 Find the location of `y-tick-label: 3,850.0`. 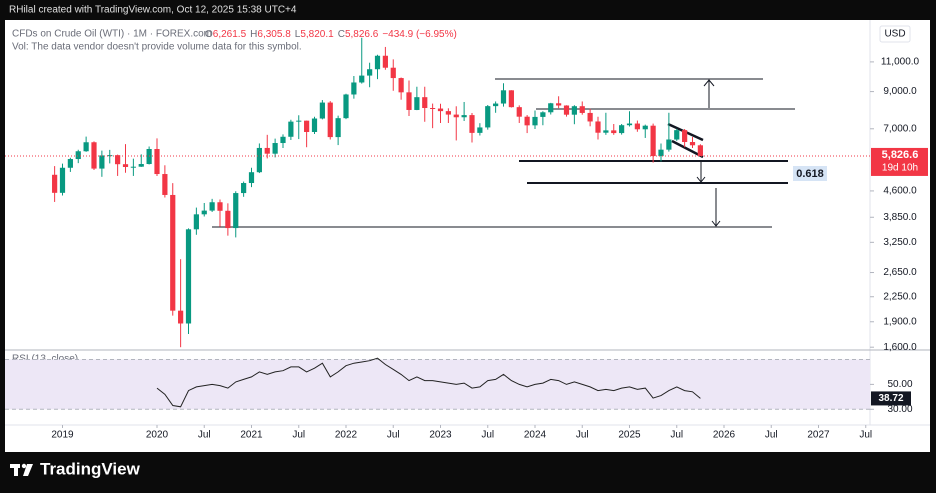

y-tick-label: 3,850.0 is located at coordinates (900, 217).